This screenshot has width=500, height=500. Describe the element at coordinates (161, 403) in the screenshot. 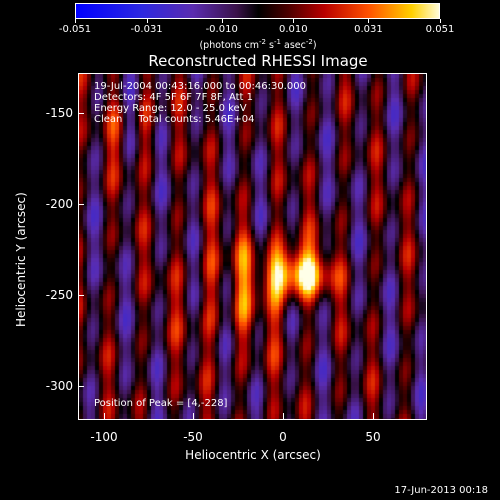

I see `peak-position: Position of Peak = [4,-228]` at that location.